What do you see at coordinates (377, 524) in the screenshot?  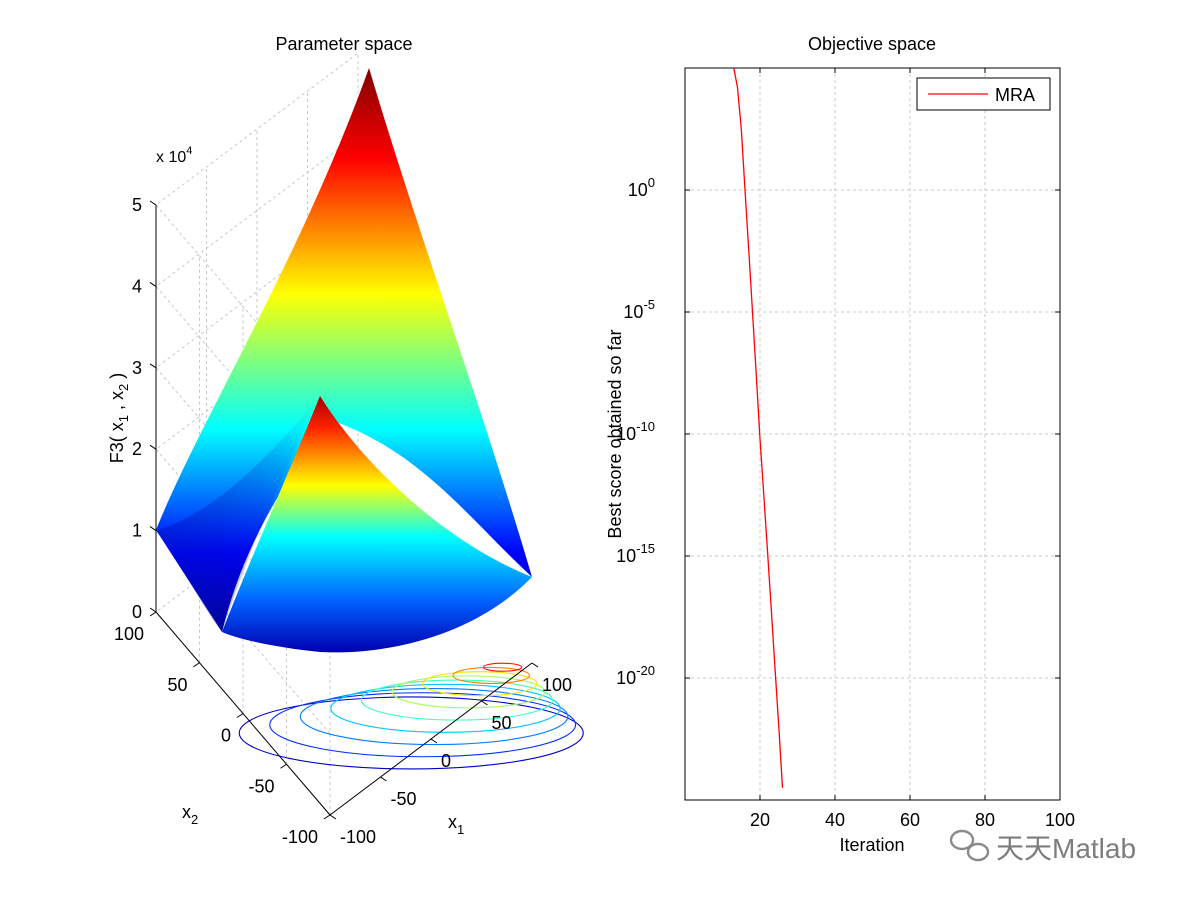 I see `surface-front-face` at bounding box center [377, 524].